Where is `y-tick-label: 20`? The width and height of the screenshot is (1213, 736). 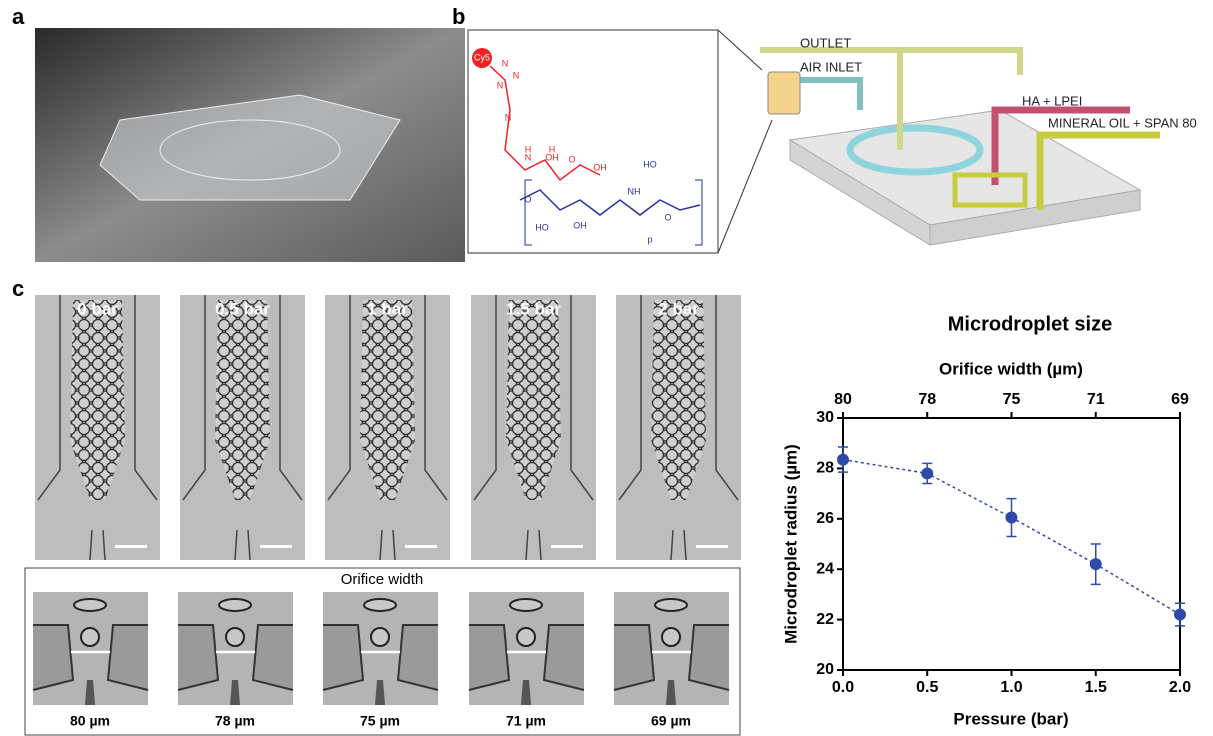 y-tick-label: 20 is located at coordinates (825, 669).